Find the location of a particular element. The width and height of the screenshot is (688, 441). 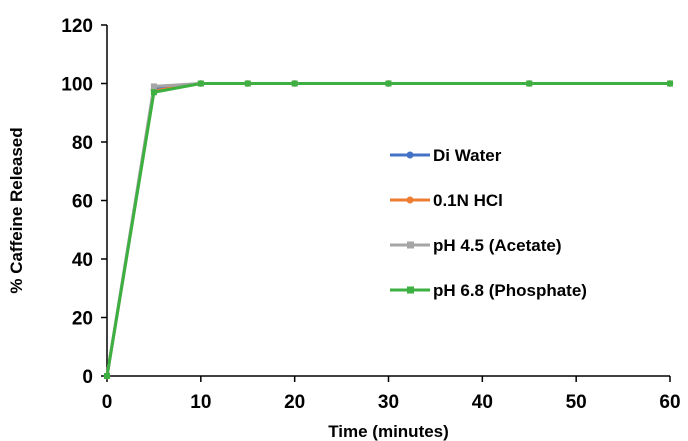

x-tick-label: 40 is located at coordinates (482, 402).